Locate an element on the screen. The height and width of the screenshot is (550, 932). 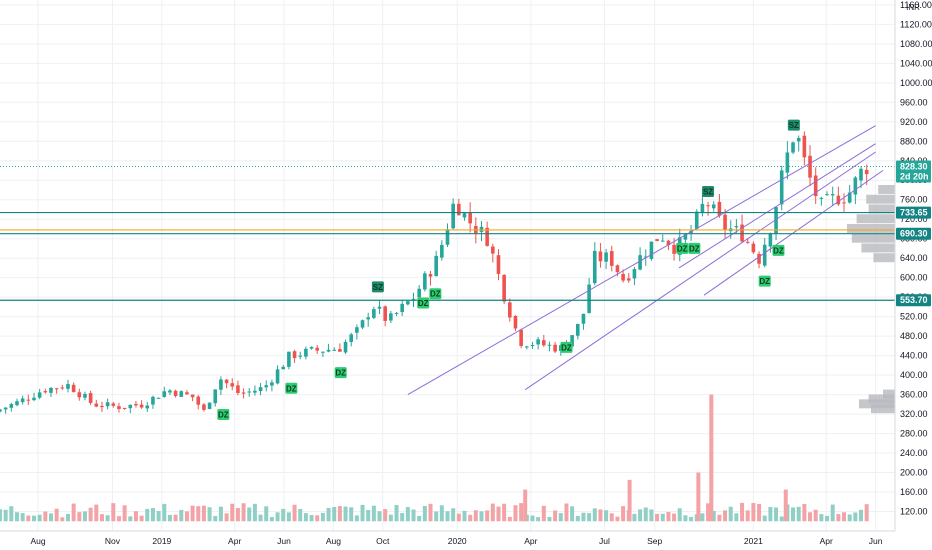
zone-marker-label: SZ is located at coordinates (378, 287).